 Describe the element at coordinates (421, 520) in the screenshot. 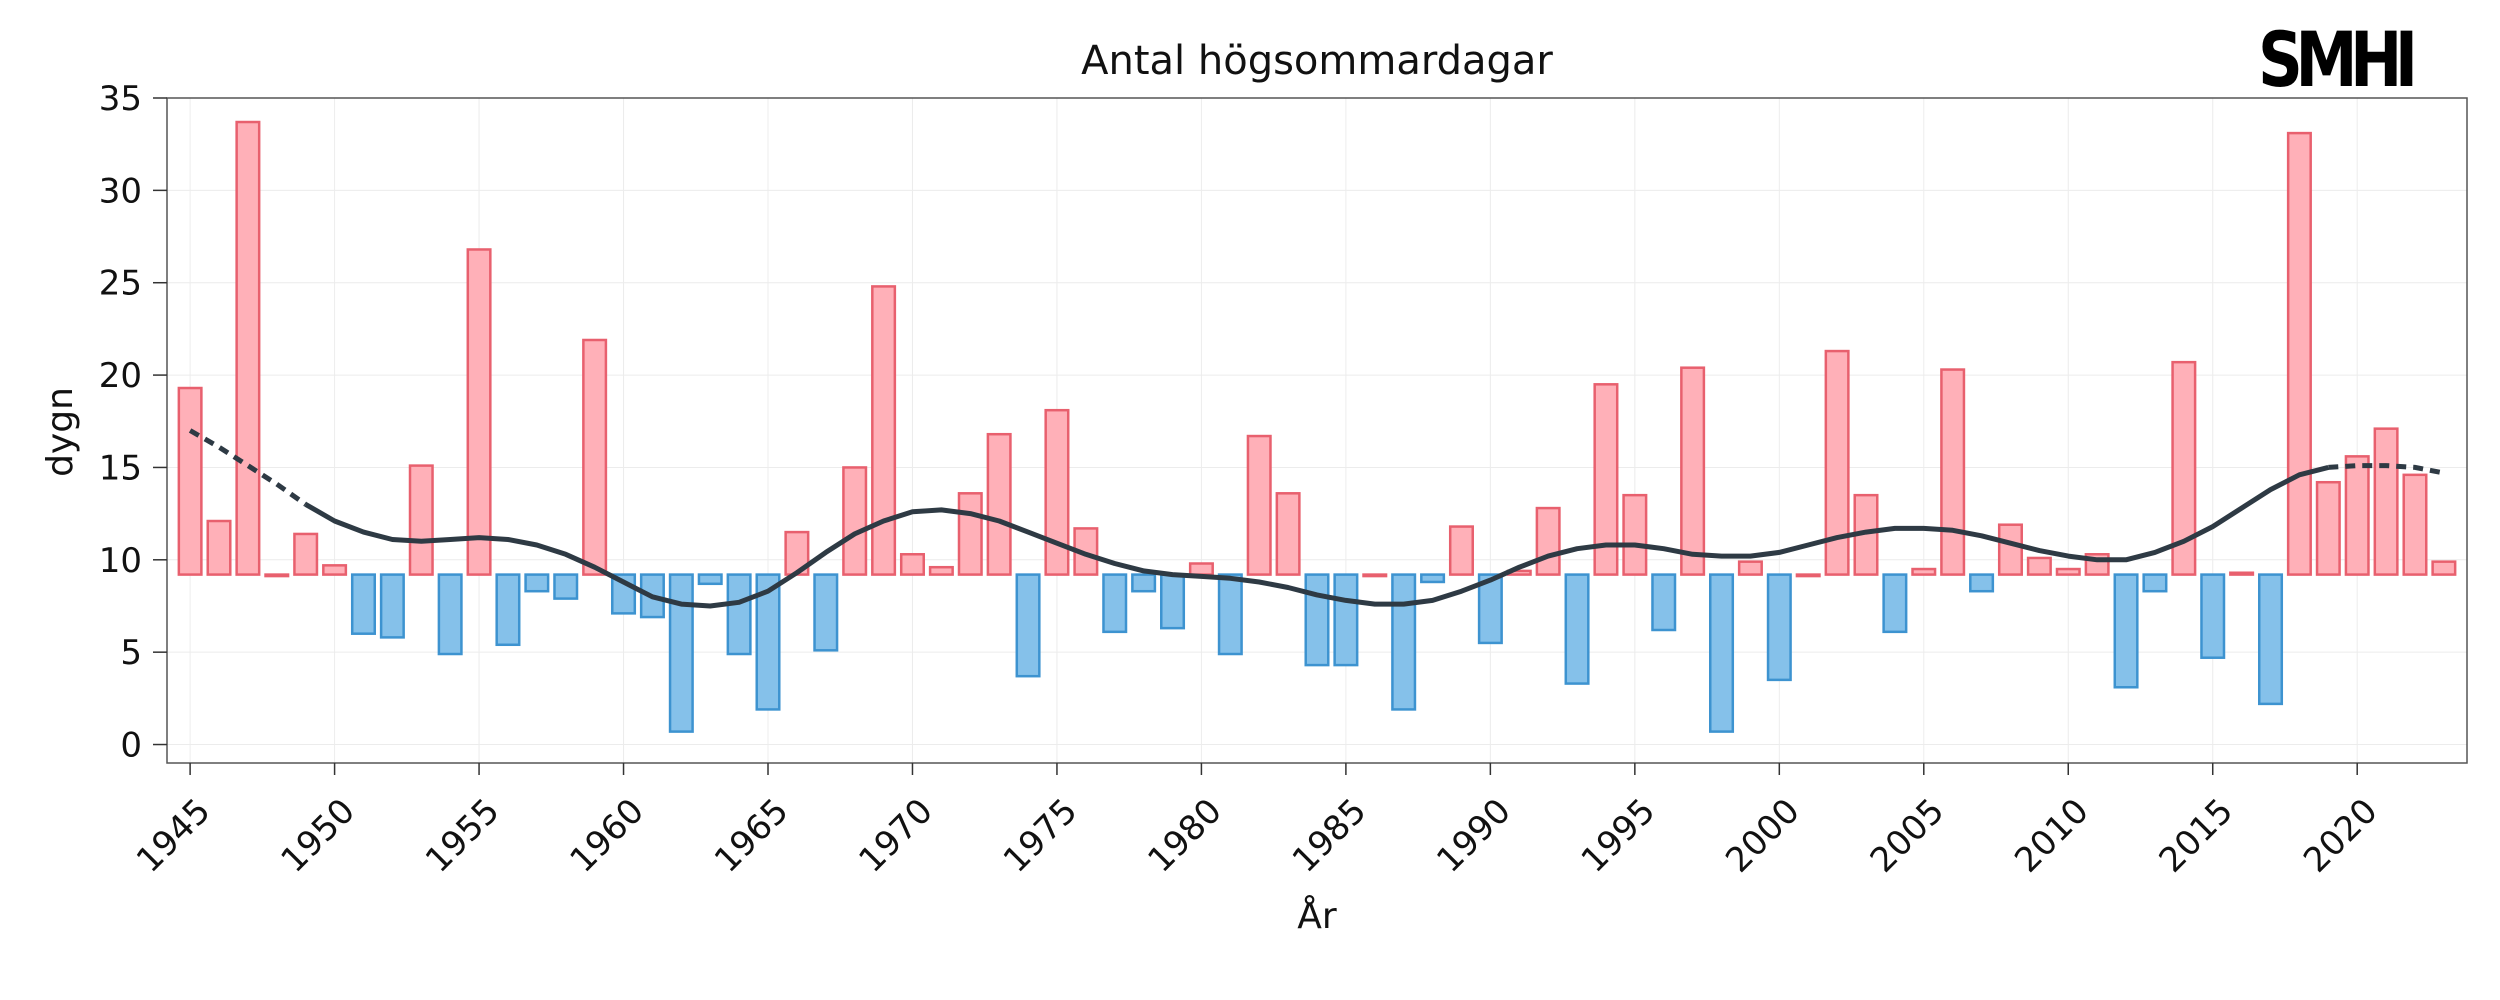

I see `bar-1953` at that location.